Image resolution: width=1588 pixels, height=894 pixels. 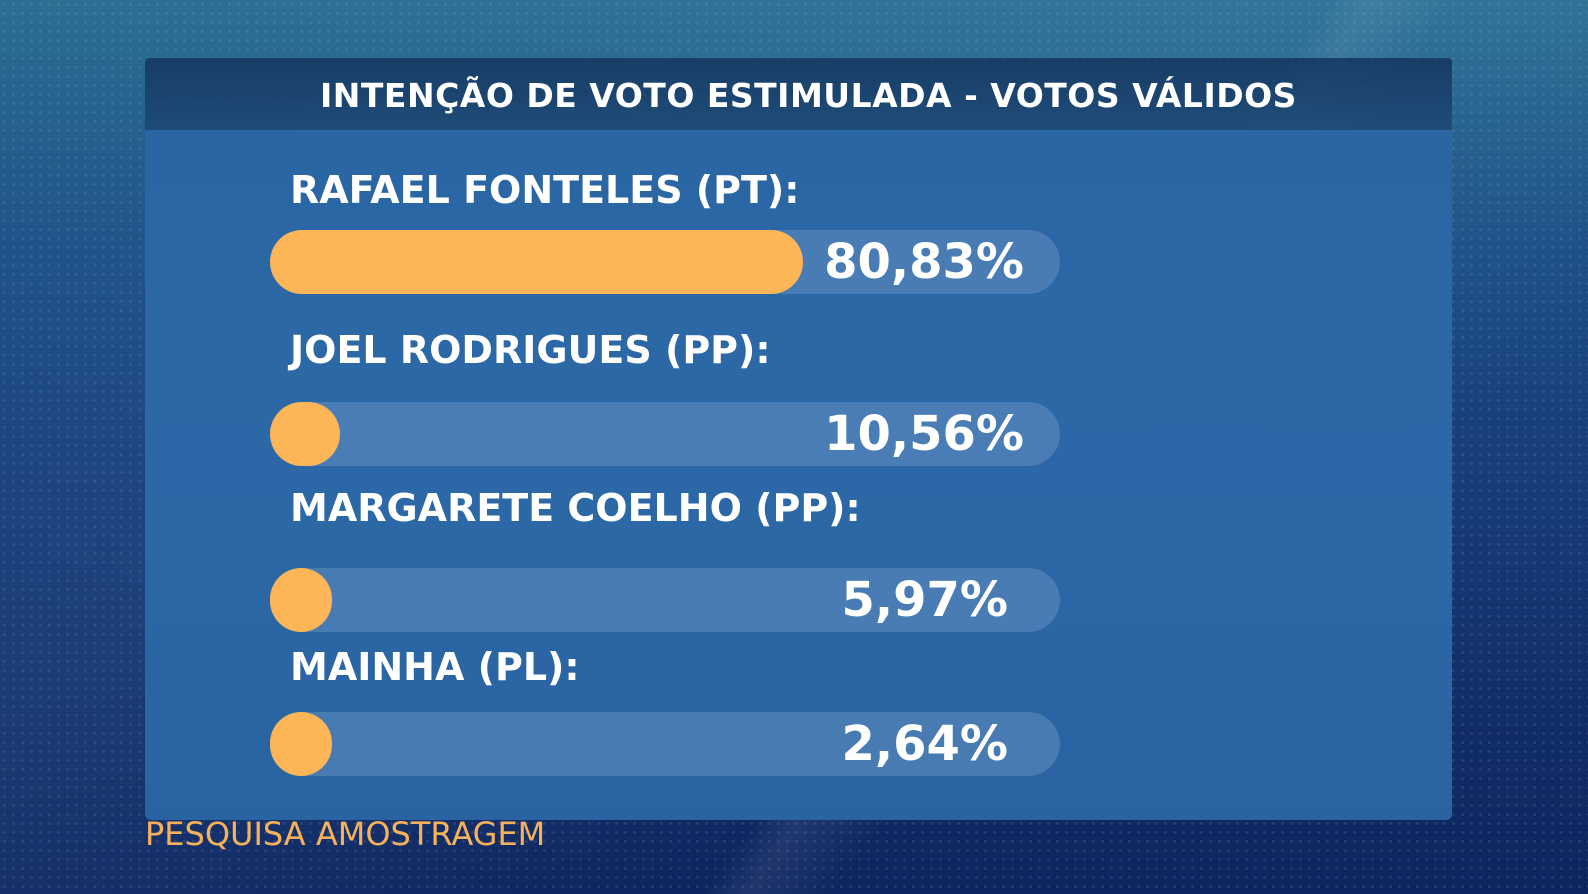 I want to click on title-bar, so click(x=798, y=94).